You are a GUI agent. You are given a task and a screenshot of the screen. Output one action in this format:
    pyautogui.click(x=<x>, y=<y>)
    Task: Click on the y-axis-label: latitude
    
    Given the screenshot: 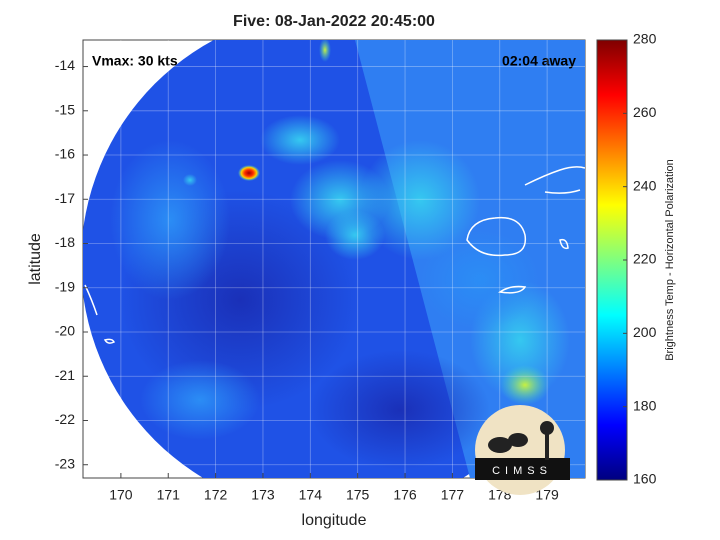 What is the action you would take?
    pyautogui.click(x=35, y=259)
    